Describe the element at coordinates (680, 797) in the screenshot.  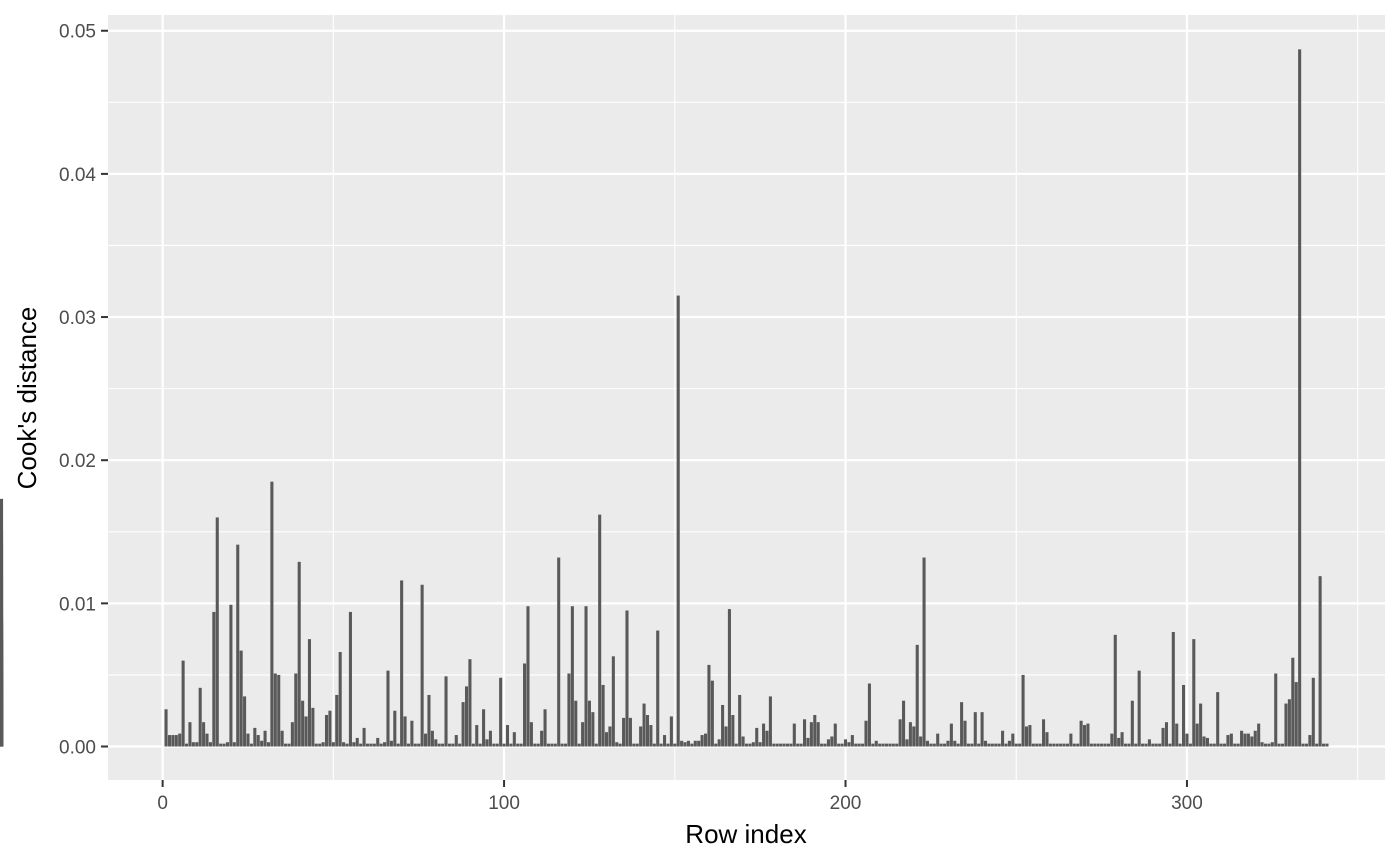
I see `x-axis: 0 100 200 300` at that location.